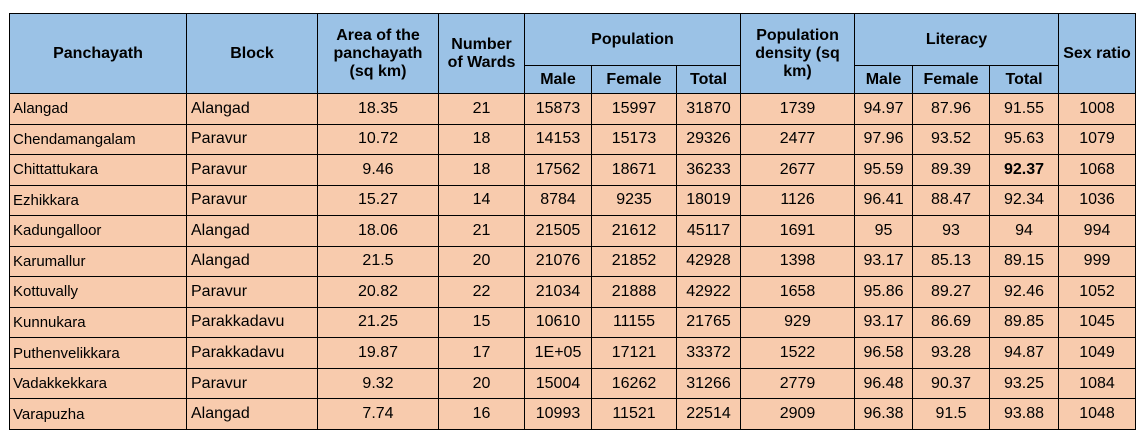 The image size is (1145, 439). What do you see at coordinates (558, 200) in the screenshot?
I see `cell-population-male: 8784` at bounding box center [558, 200].